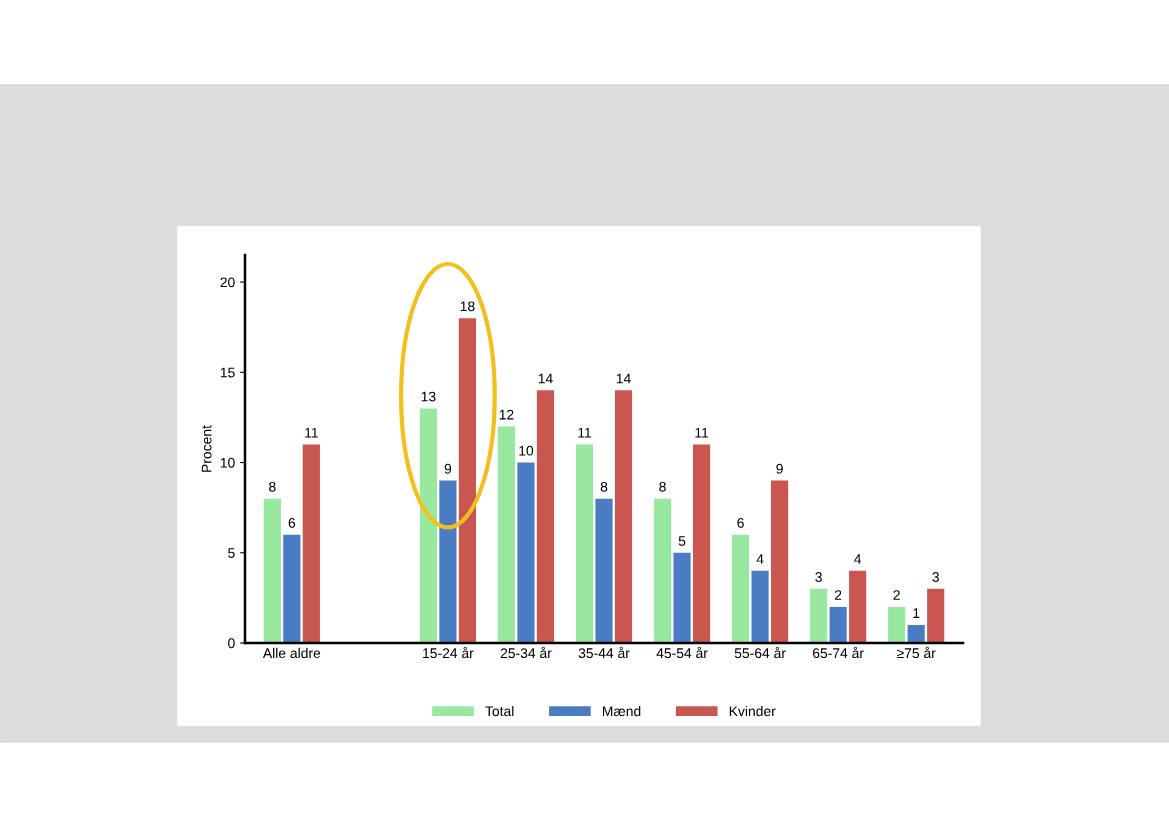 The image size is (1169, 827). What do you see at coordinates (604, 652) in the screenshot?
I see `x-tick-label: 35-44 år` at bounding box center [604, 652].